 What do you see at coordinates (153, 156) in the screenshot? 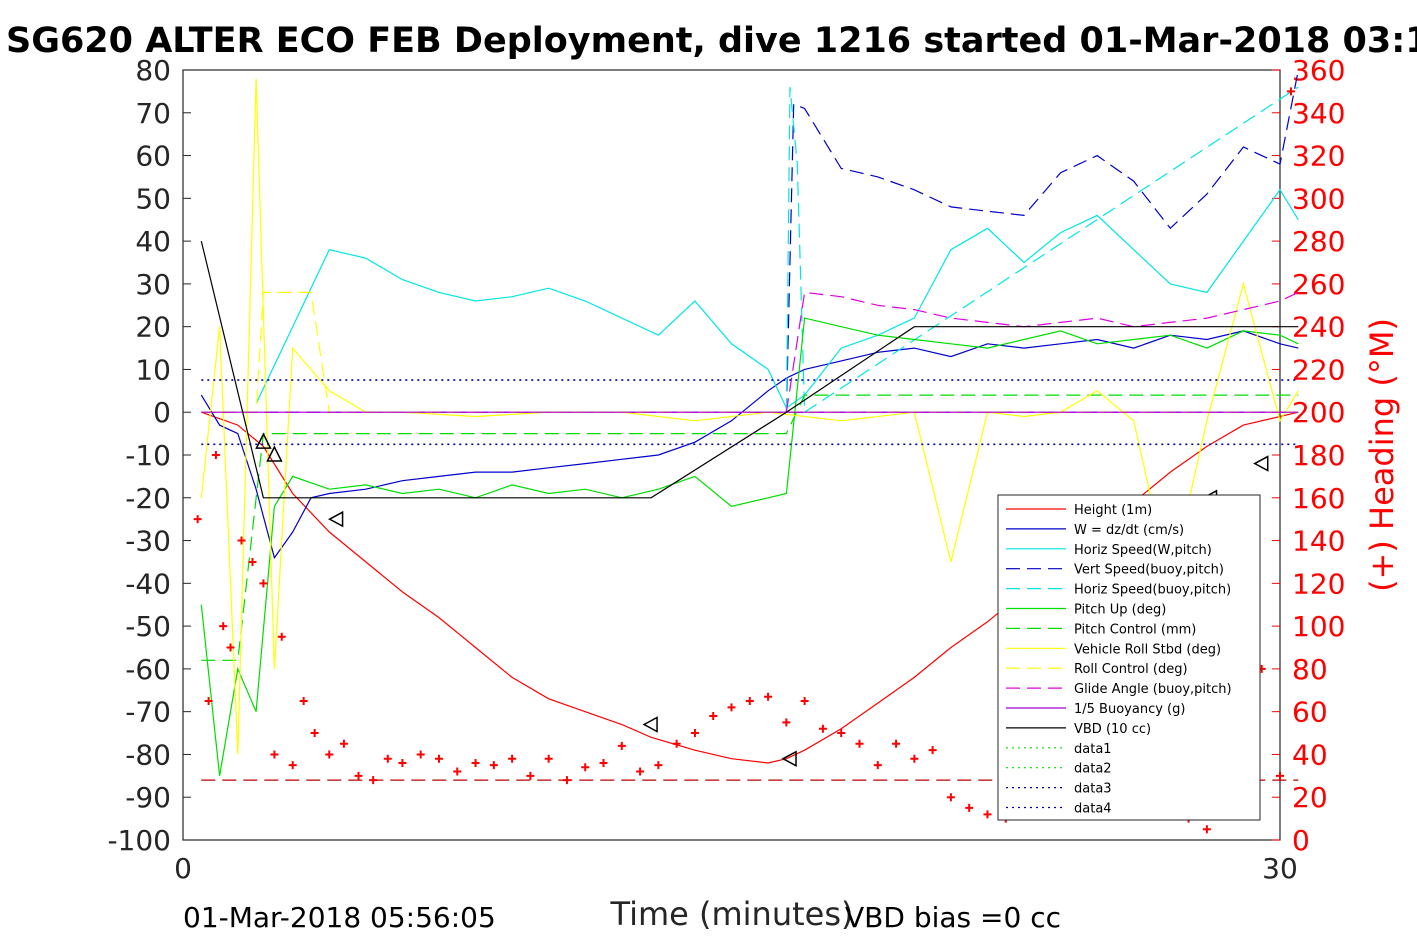
I see `y-tick-label: 60` at bounding box center [153, 156].